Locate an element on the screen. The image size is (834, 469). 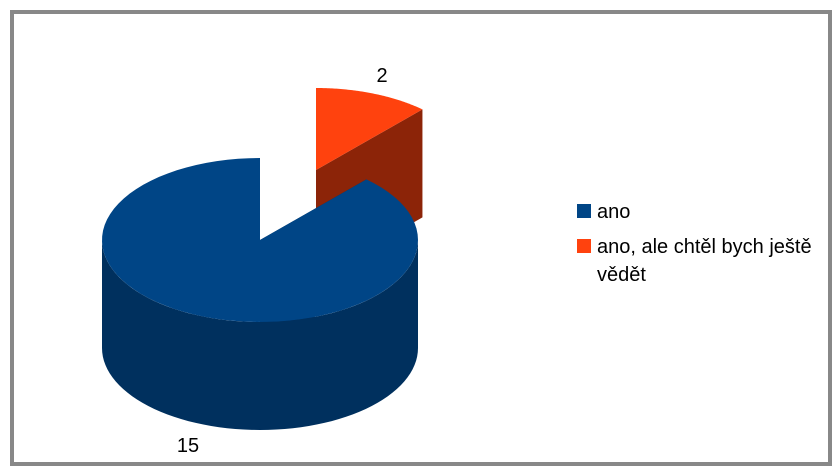
legend-label: ano, ale chtěl bych ještě vědět is located at coordinates (704, 261).